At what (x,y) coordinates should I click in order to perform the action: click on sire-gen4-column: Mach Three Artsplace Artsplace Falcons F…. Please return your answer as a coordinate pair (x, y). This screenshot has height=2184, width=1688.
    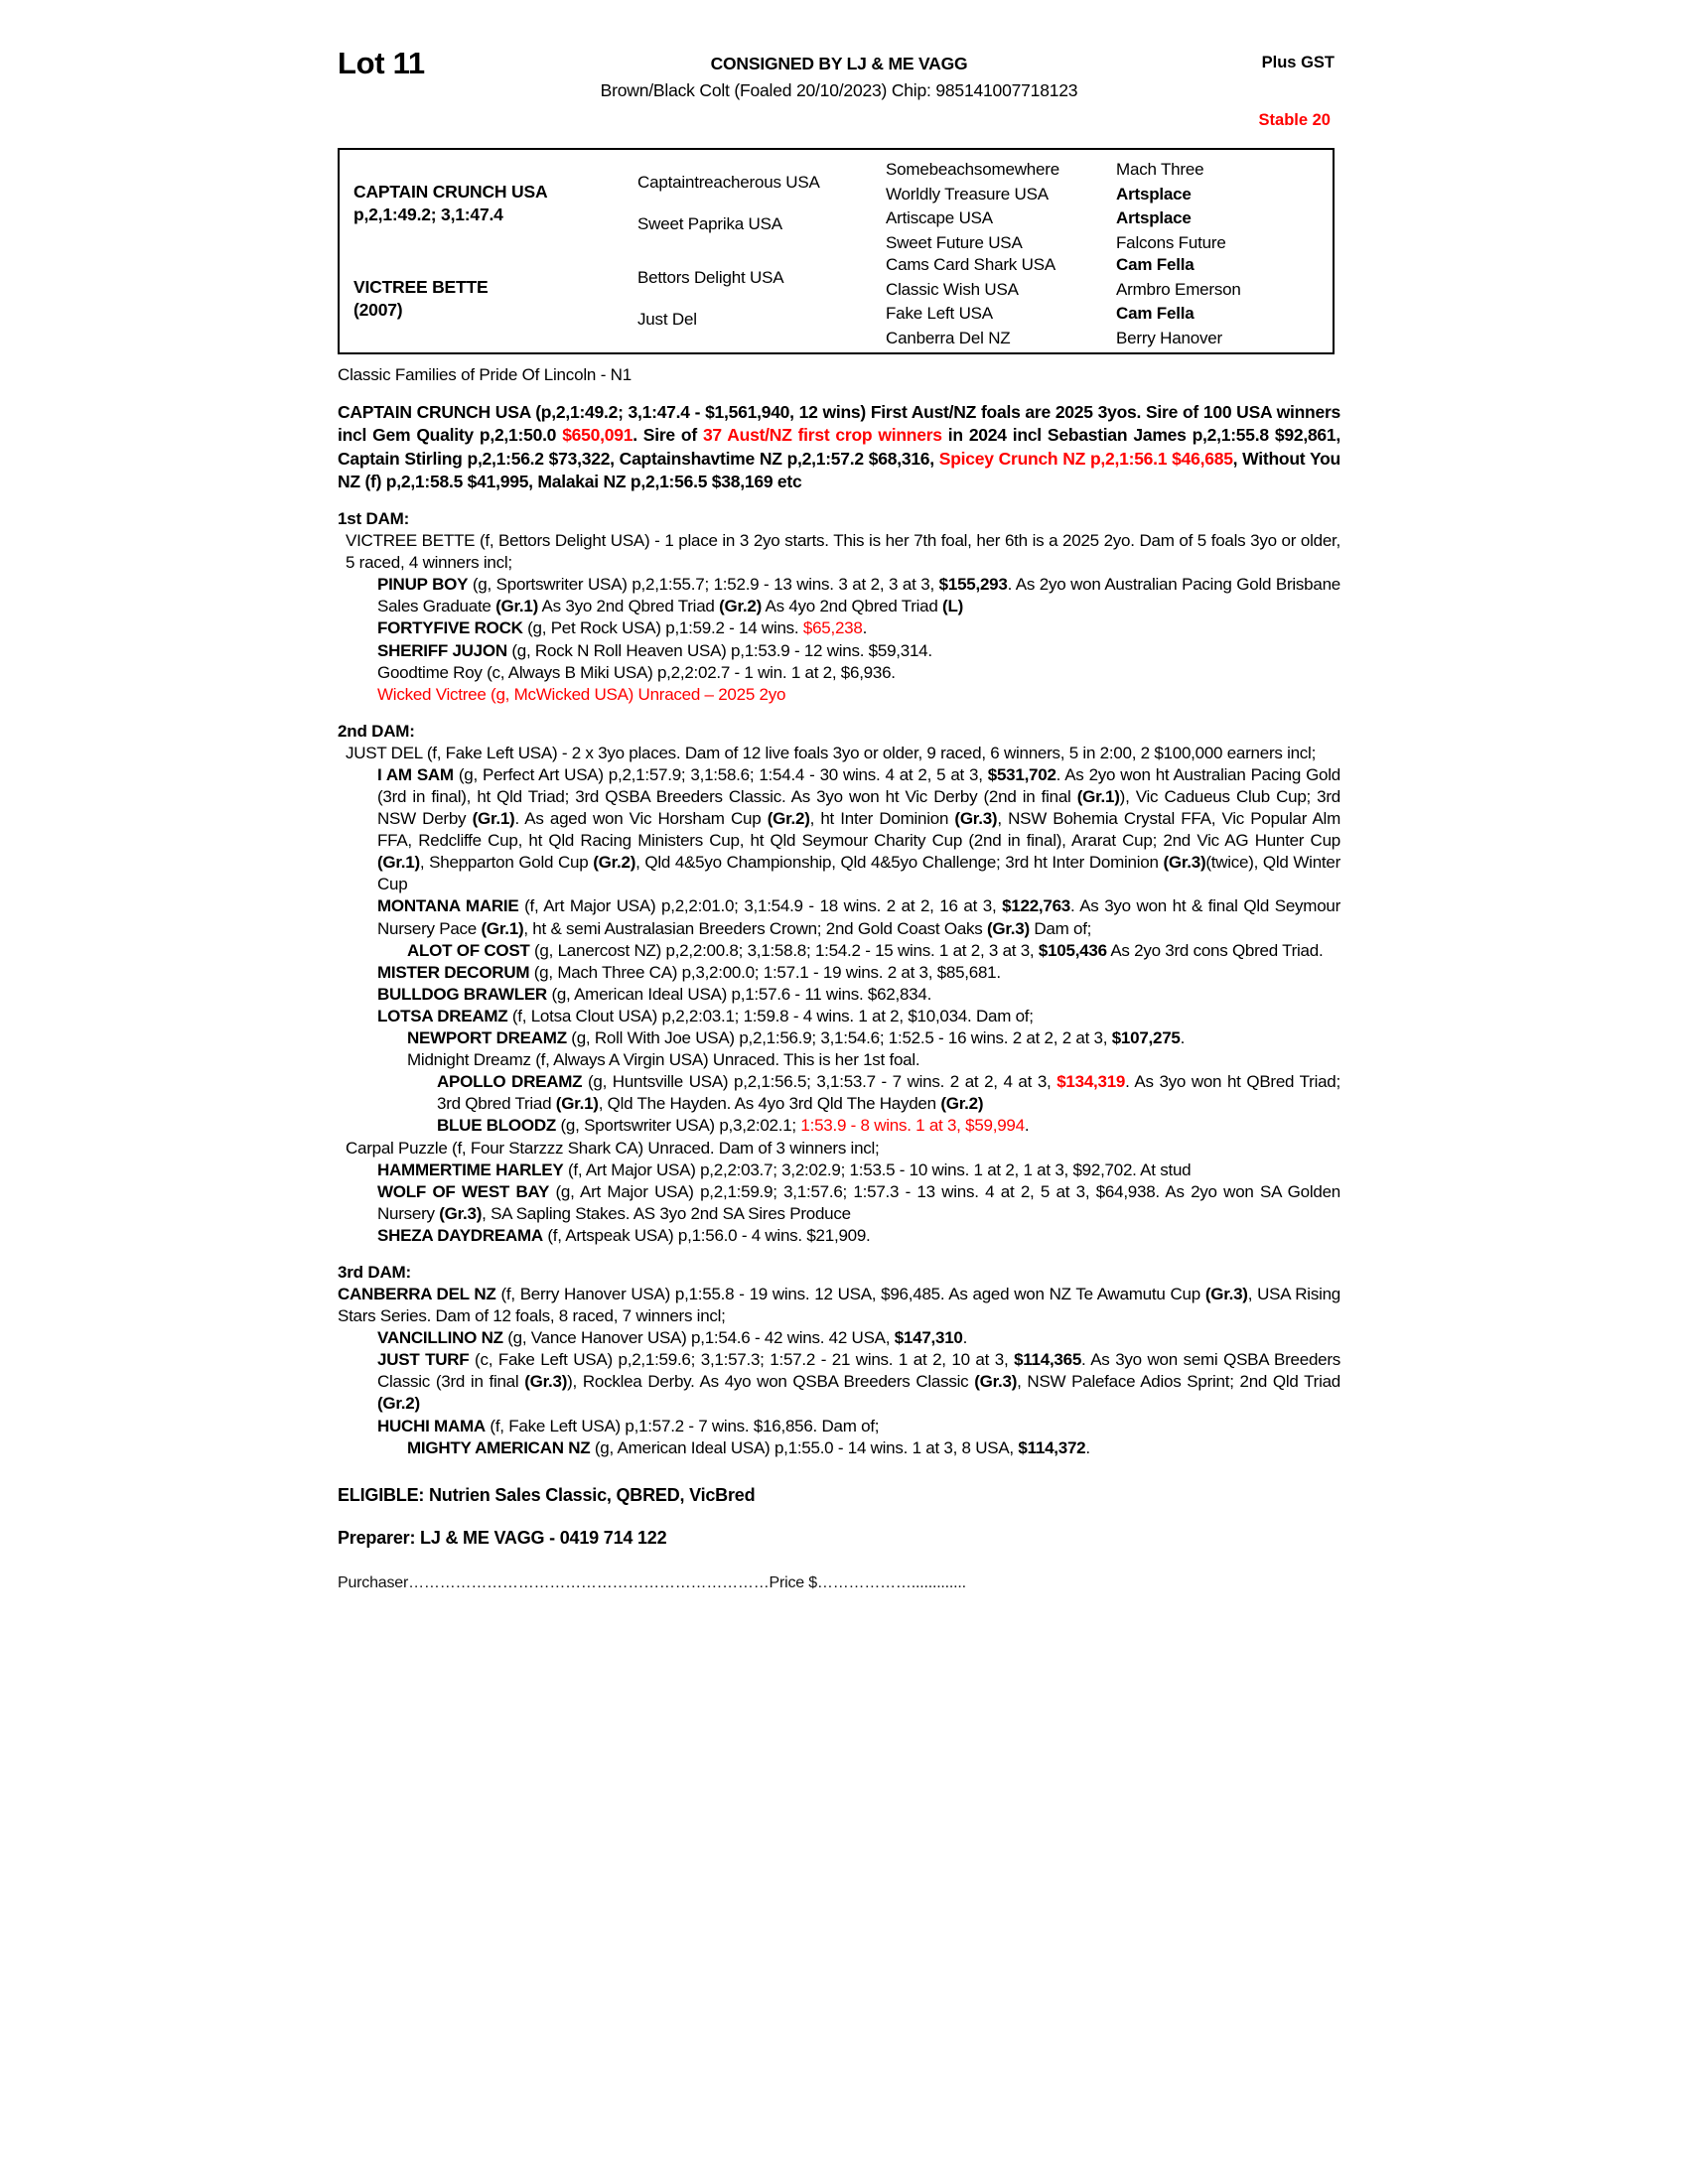
    Looking at the image, I should click on (1220, 204).